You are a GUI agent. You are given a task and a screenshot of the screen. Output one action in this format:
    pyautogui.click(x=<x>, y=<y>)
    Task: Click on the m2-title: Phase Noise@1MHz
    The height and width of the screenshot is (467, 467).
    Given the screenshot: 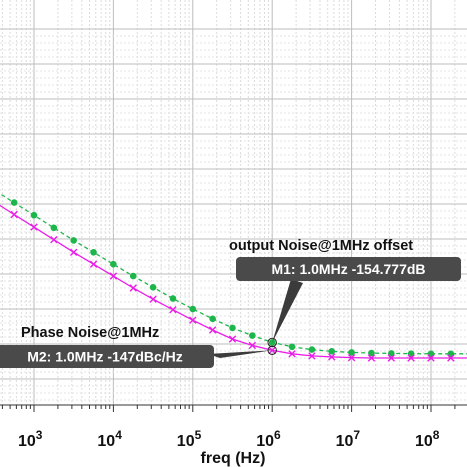 What is the action you would take?
    pyautogui.click(x=90, y=333)
    